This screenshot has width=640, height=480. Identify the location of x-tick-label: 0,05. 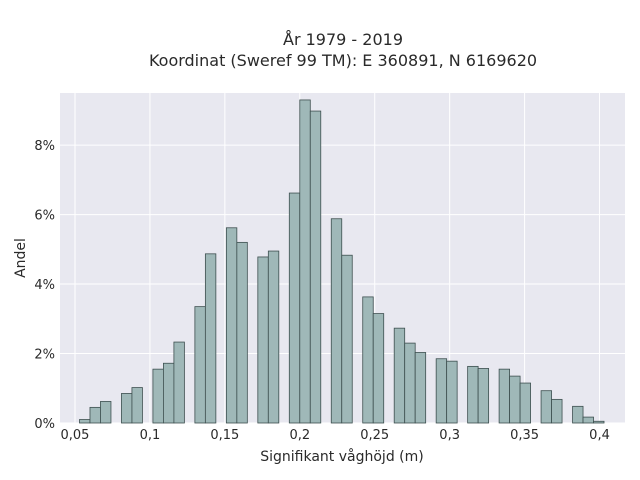
(75, 435).